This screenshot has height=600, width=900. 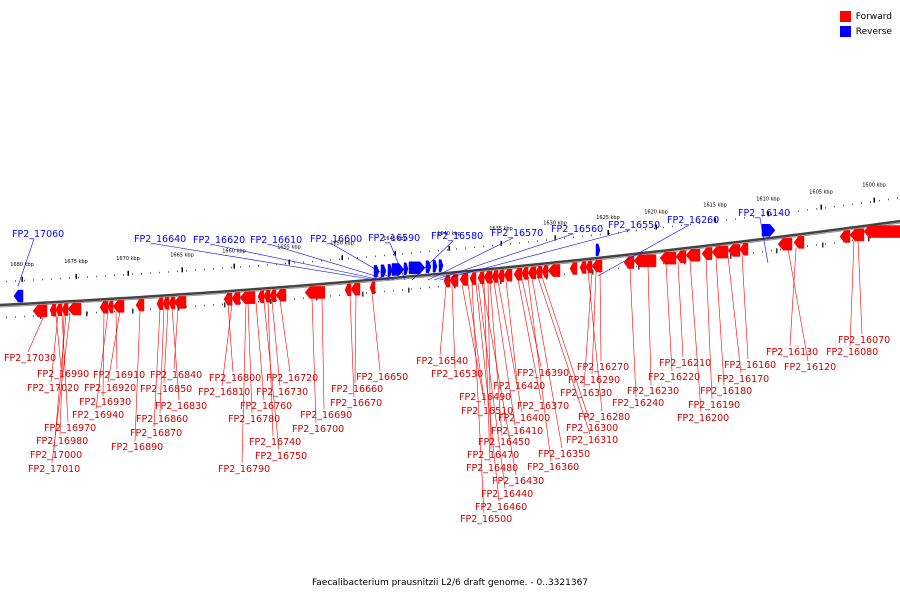 What do you see at coordinates (873, 31) in the screenshot?
I see `legend-reverse-label: Reverse` at bounding box center [873, 31].